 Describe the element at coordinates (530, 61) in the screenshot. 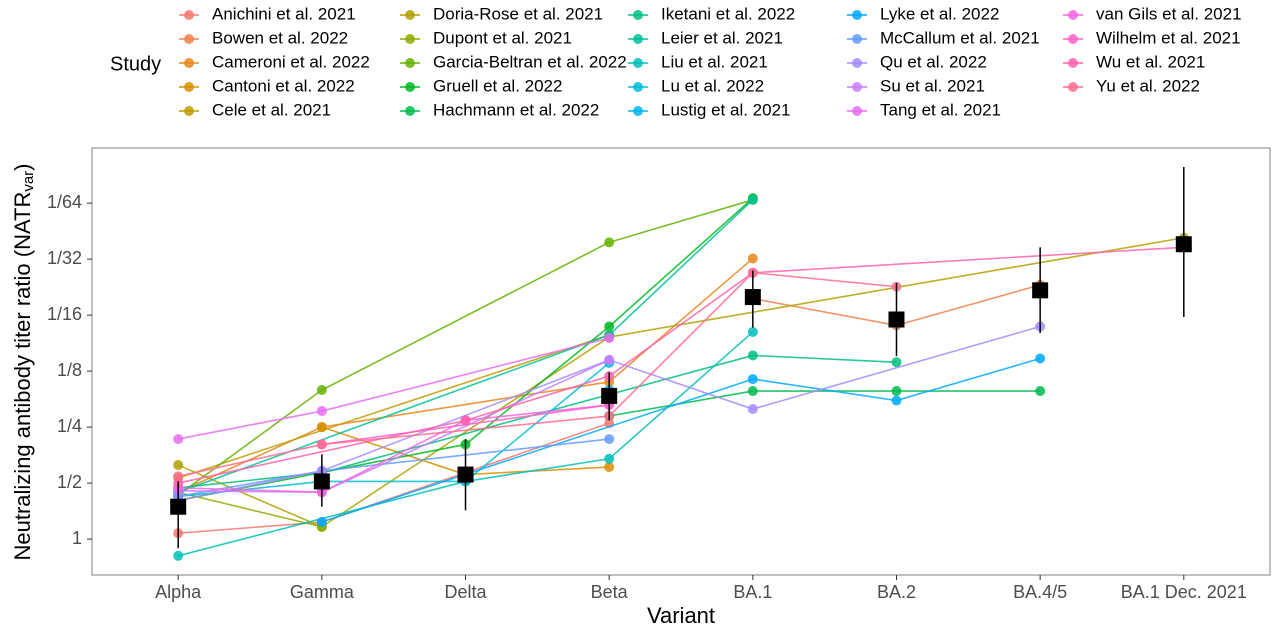

I see `legend-label: Garcia-Beltran et al. 2022` at that location.